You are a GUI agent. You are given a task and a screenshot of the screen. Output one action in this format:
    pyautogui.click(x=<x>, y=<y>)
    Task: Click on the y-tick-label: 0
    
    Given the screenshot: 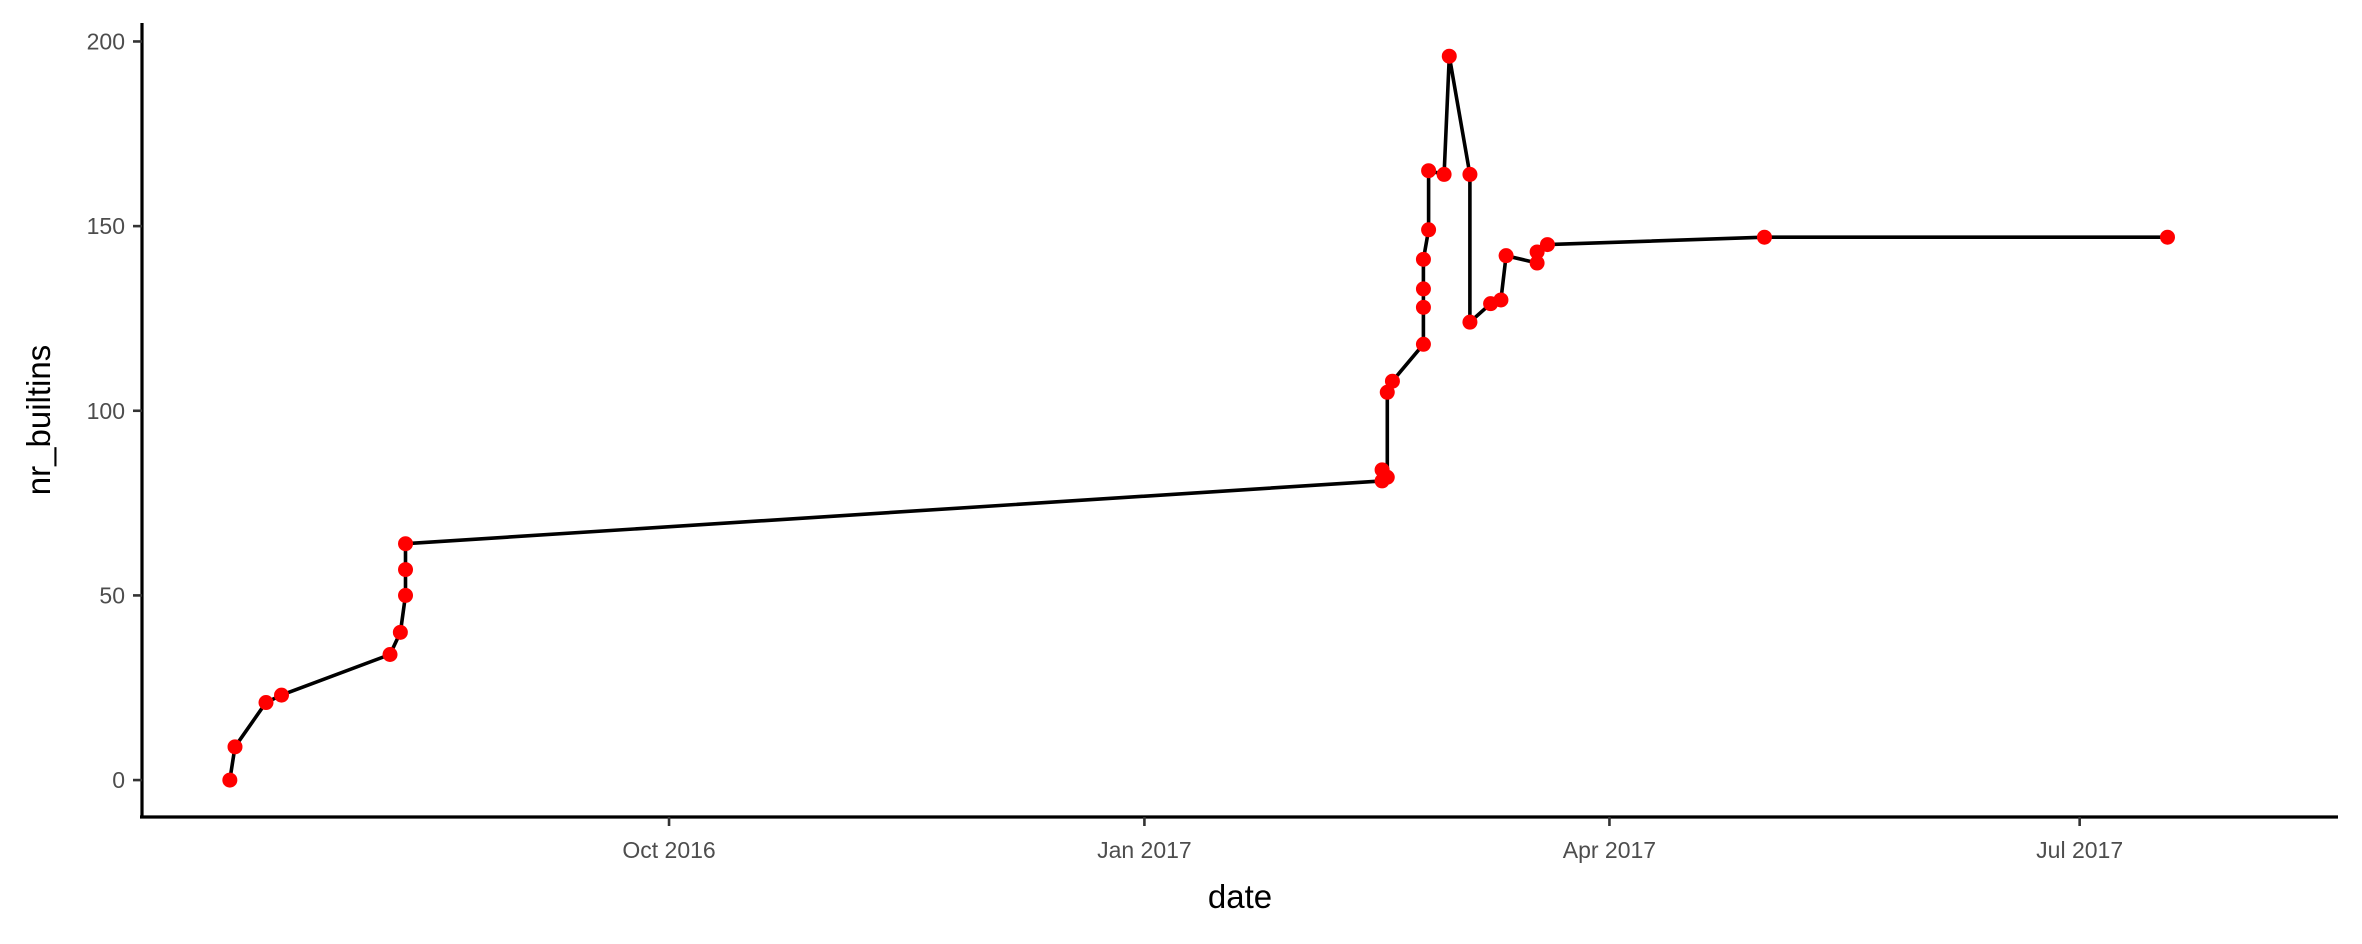 What is the action you would take?
    pyautogui.click(x=118, y=780)
    